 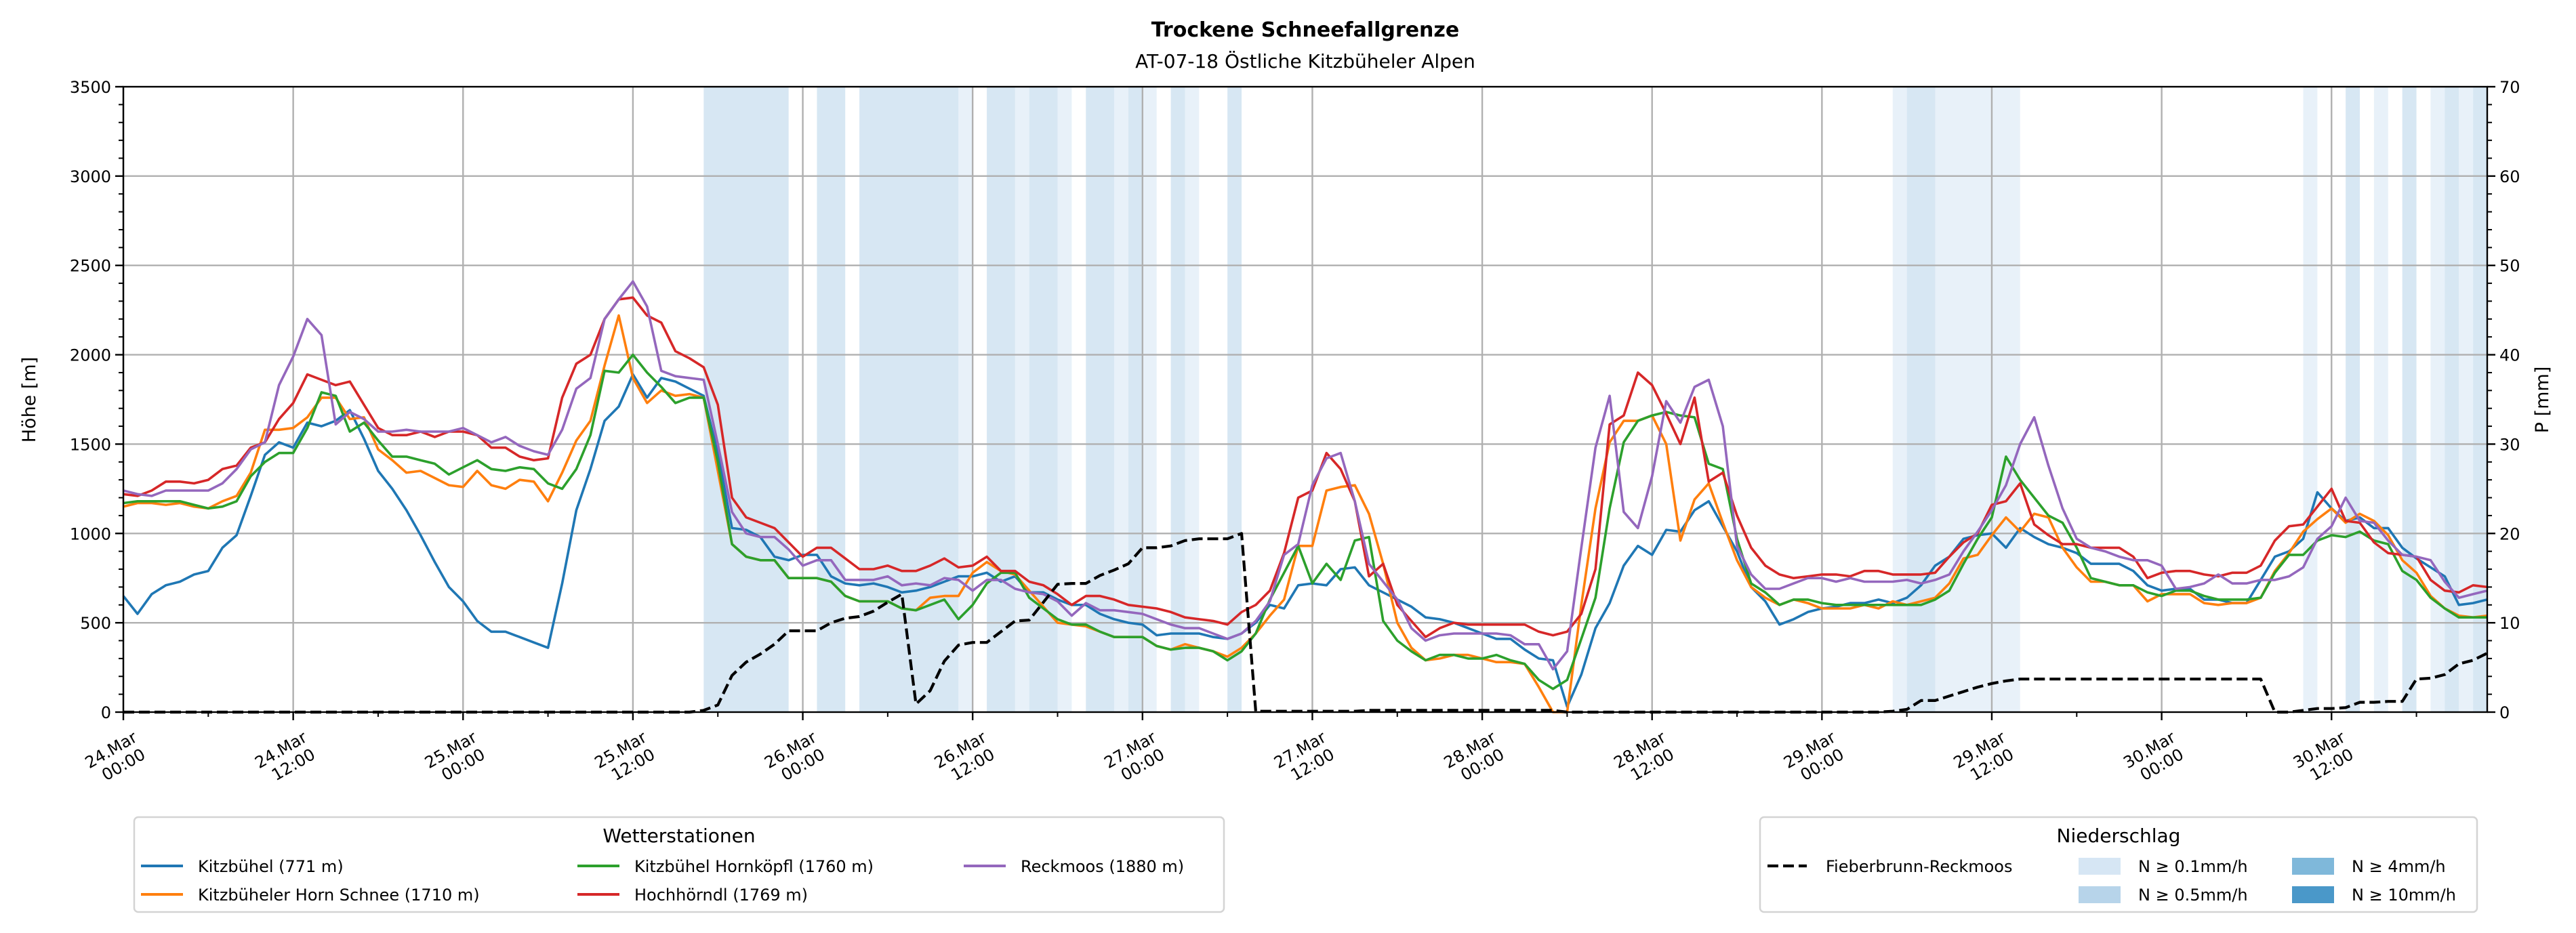 I want to click on y-right-tick-label: 20, so click(x=2510, y=533).